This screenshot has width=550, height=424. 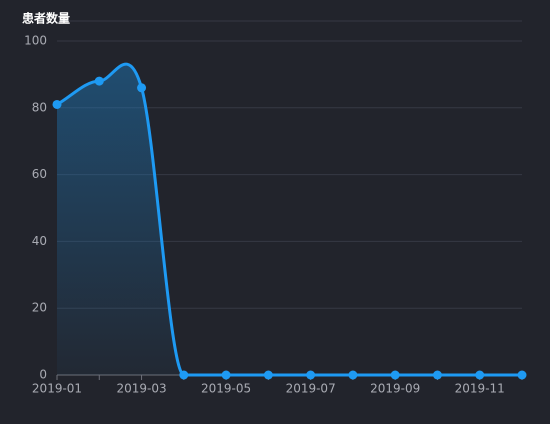 I want to click on x-tick-label: 2019-07, so click(x=311, y=389).